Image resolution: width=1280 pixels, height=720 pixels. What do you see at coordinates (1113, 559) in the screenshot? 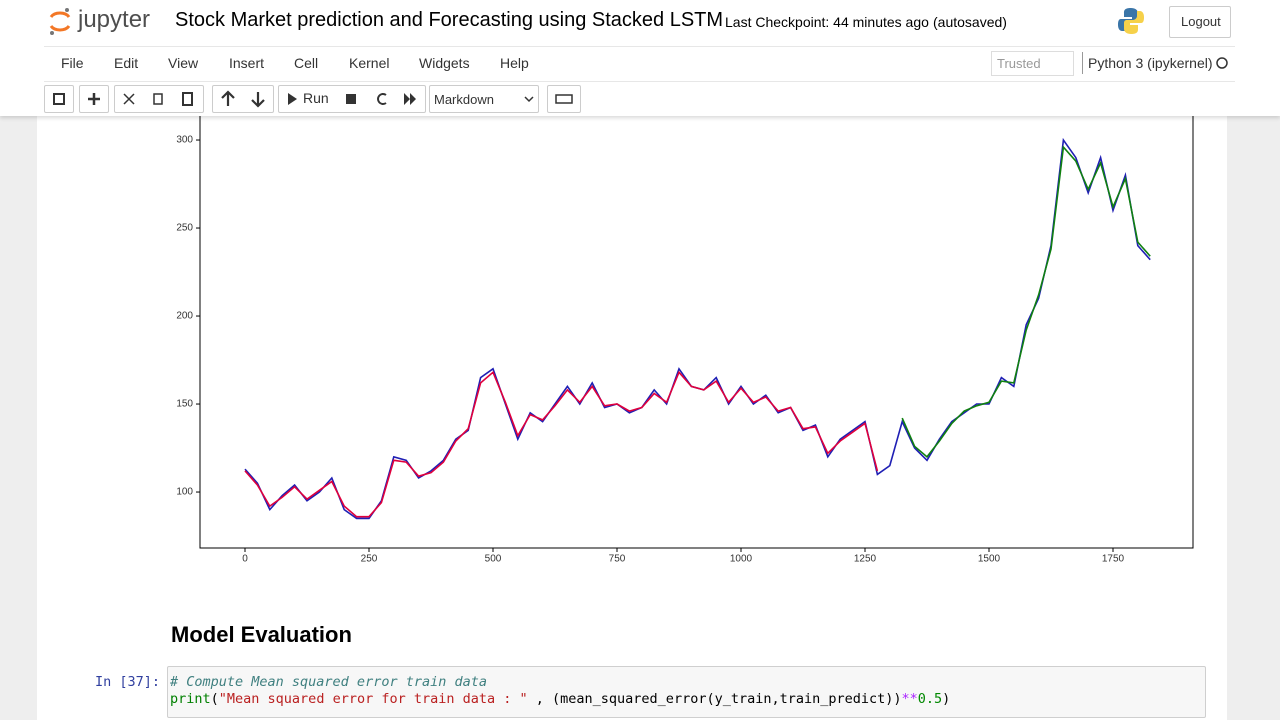
I see `x-tick-label: 1750` at bounding box center [1113, 559].